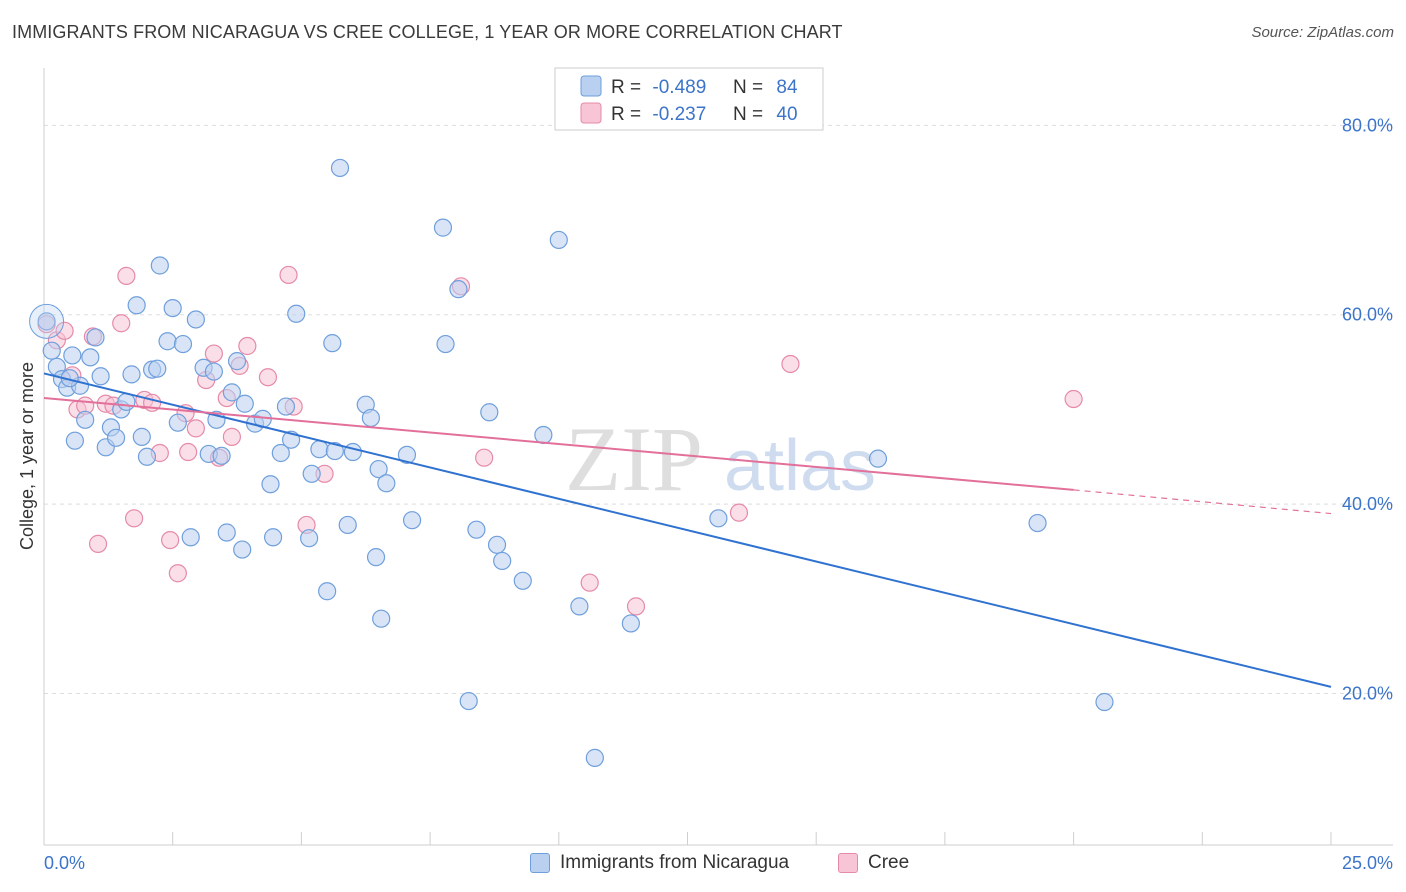  I want to click on y-tick-label-60: 60.0%, so click(1367, 315).